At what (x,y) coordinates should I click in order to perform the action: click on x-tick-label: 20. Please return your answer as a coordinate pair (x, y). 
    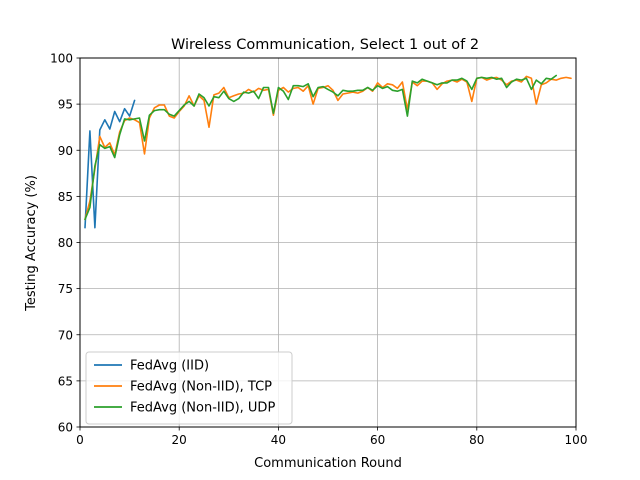
    Looking at the image, I should click on (179, 440).